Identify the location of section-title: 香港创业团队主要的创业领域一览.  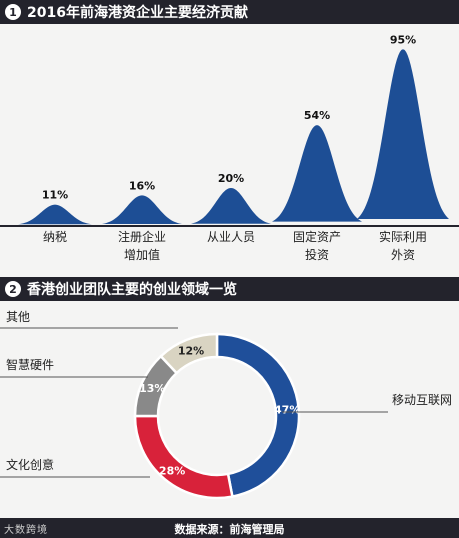
(132, 290).